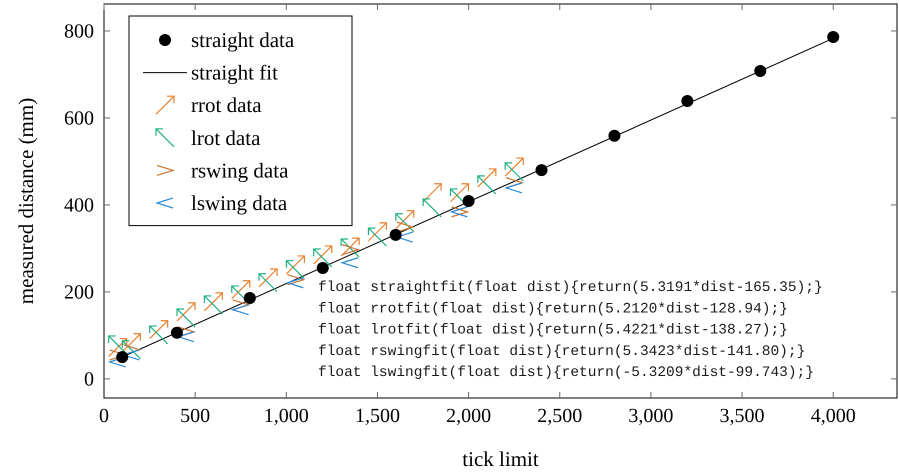  I want to click on x-axis-title: tick limit, so click(500, 459).